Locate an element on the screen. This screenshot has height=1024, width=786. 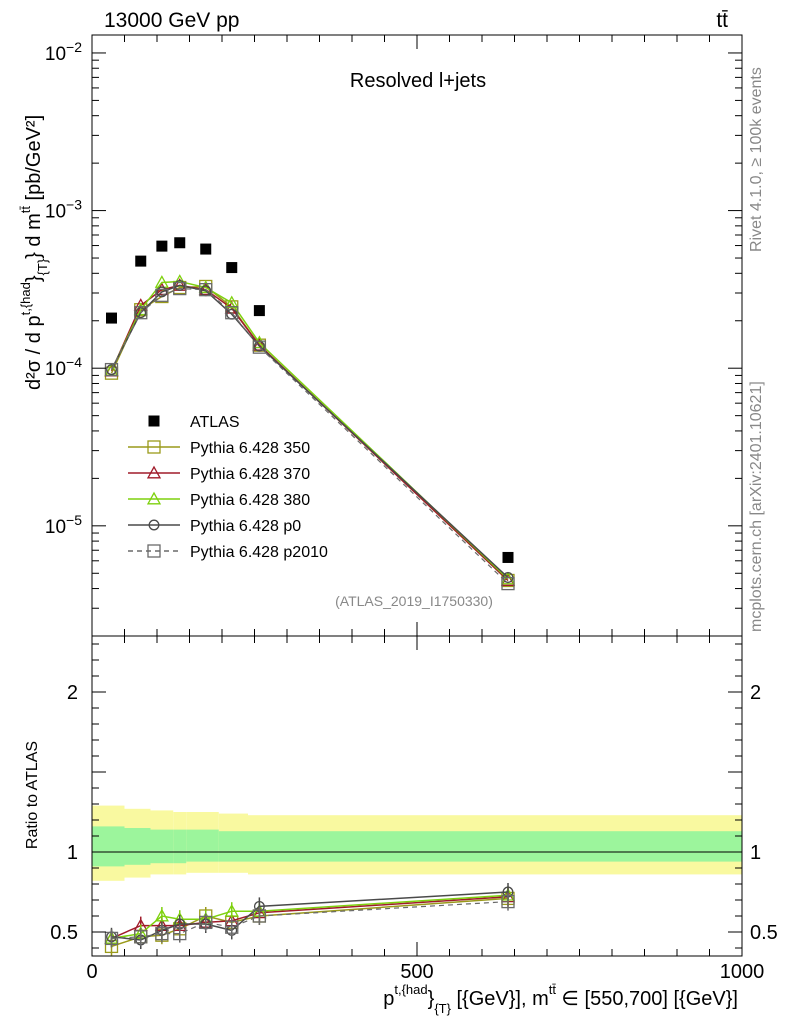
legend-entry: Pythia 6.428 370 is located at coordinates (219, 474).